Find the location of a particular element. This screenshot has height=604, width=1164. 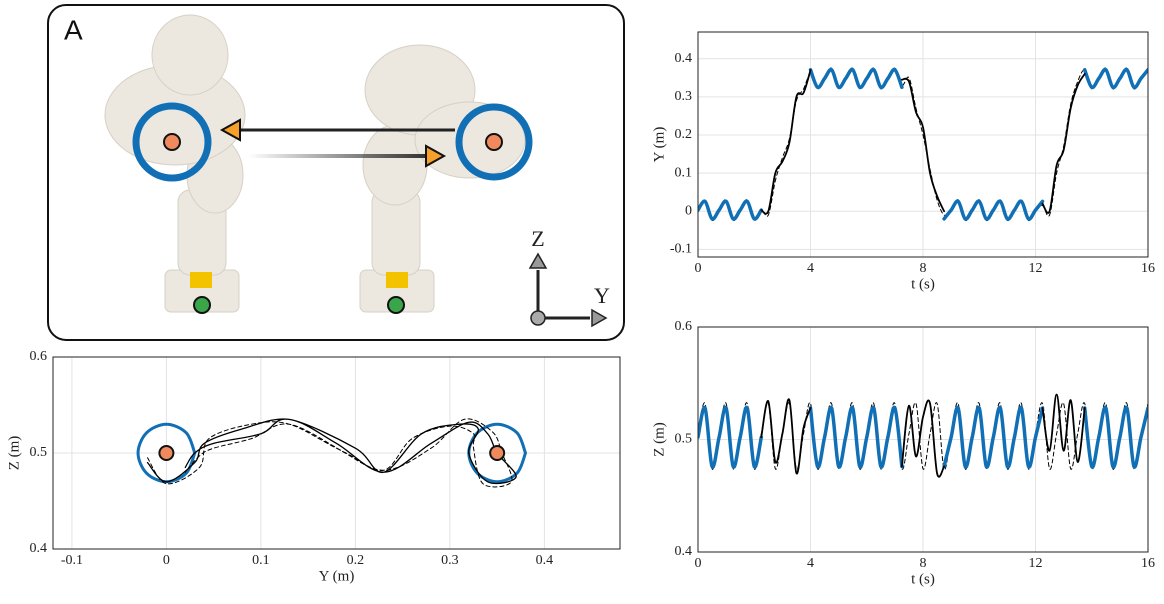

y-tick-label: 0.1 is located at coordinates (684, 172).